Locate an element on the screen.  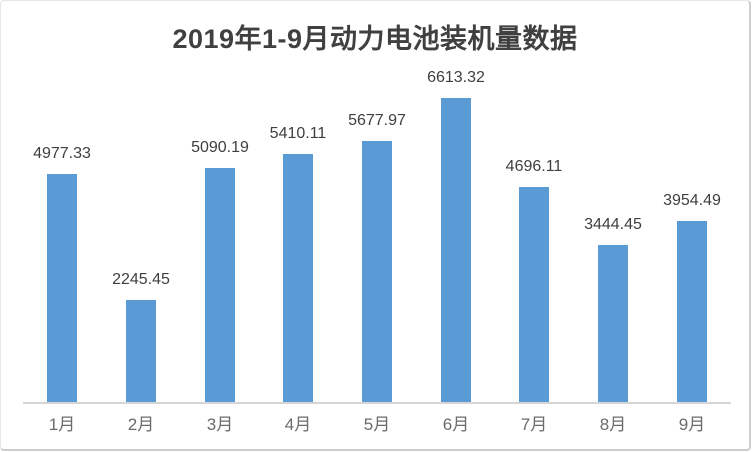
chart-title: 2019年1-9月动力电池装机量数据 is located at coordinates (375, 39).